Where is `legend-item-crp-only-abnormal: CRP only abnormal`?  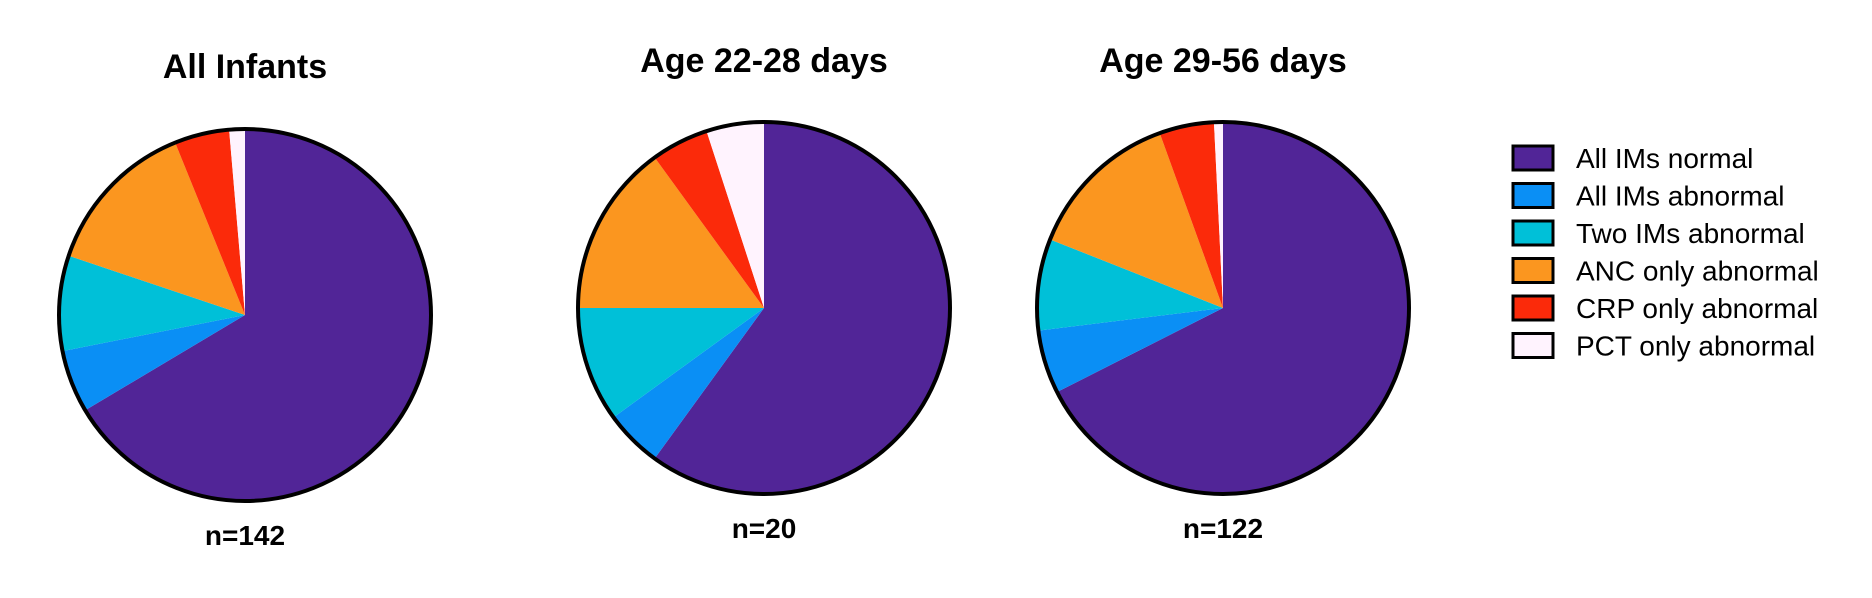 legend-item-crp-only-abnormal: CRP only abnormal is located at coordinates (1664, 308).